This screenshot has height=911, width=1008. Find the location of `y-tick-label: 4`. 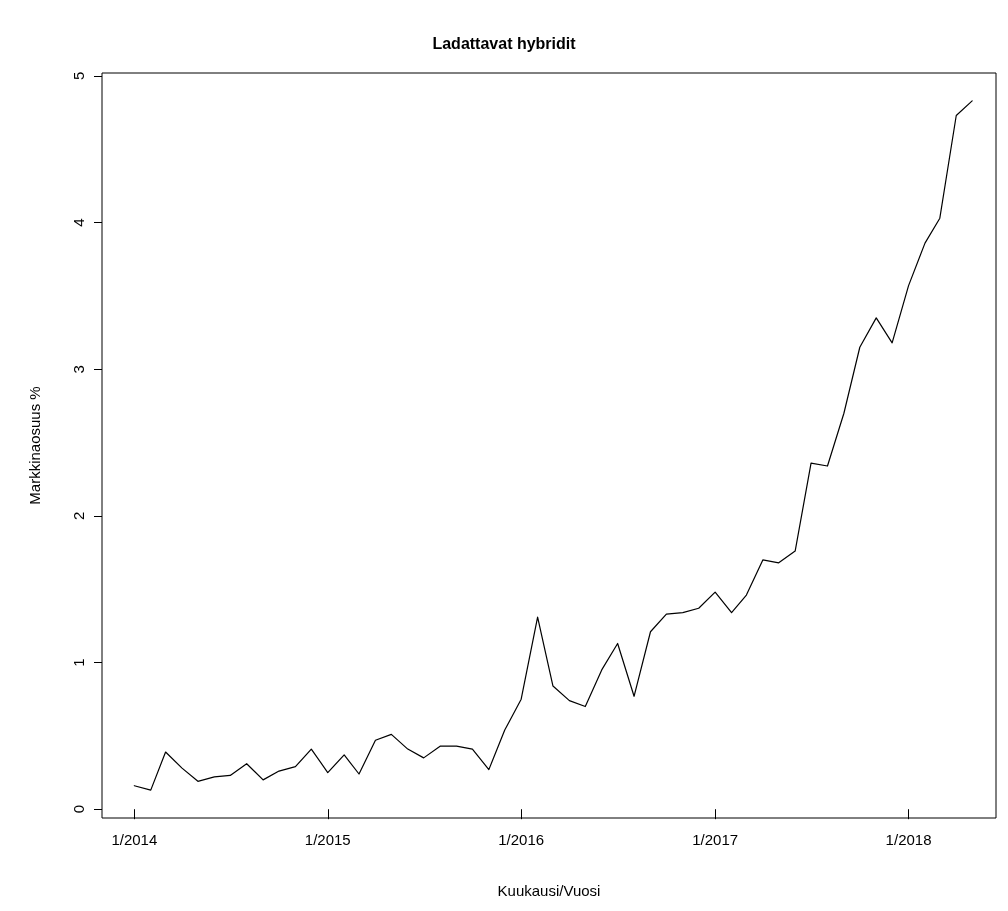

y-tick-label: 4 is located at coordinates (78, 222).